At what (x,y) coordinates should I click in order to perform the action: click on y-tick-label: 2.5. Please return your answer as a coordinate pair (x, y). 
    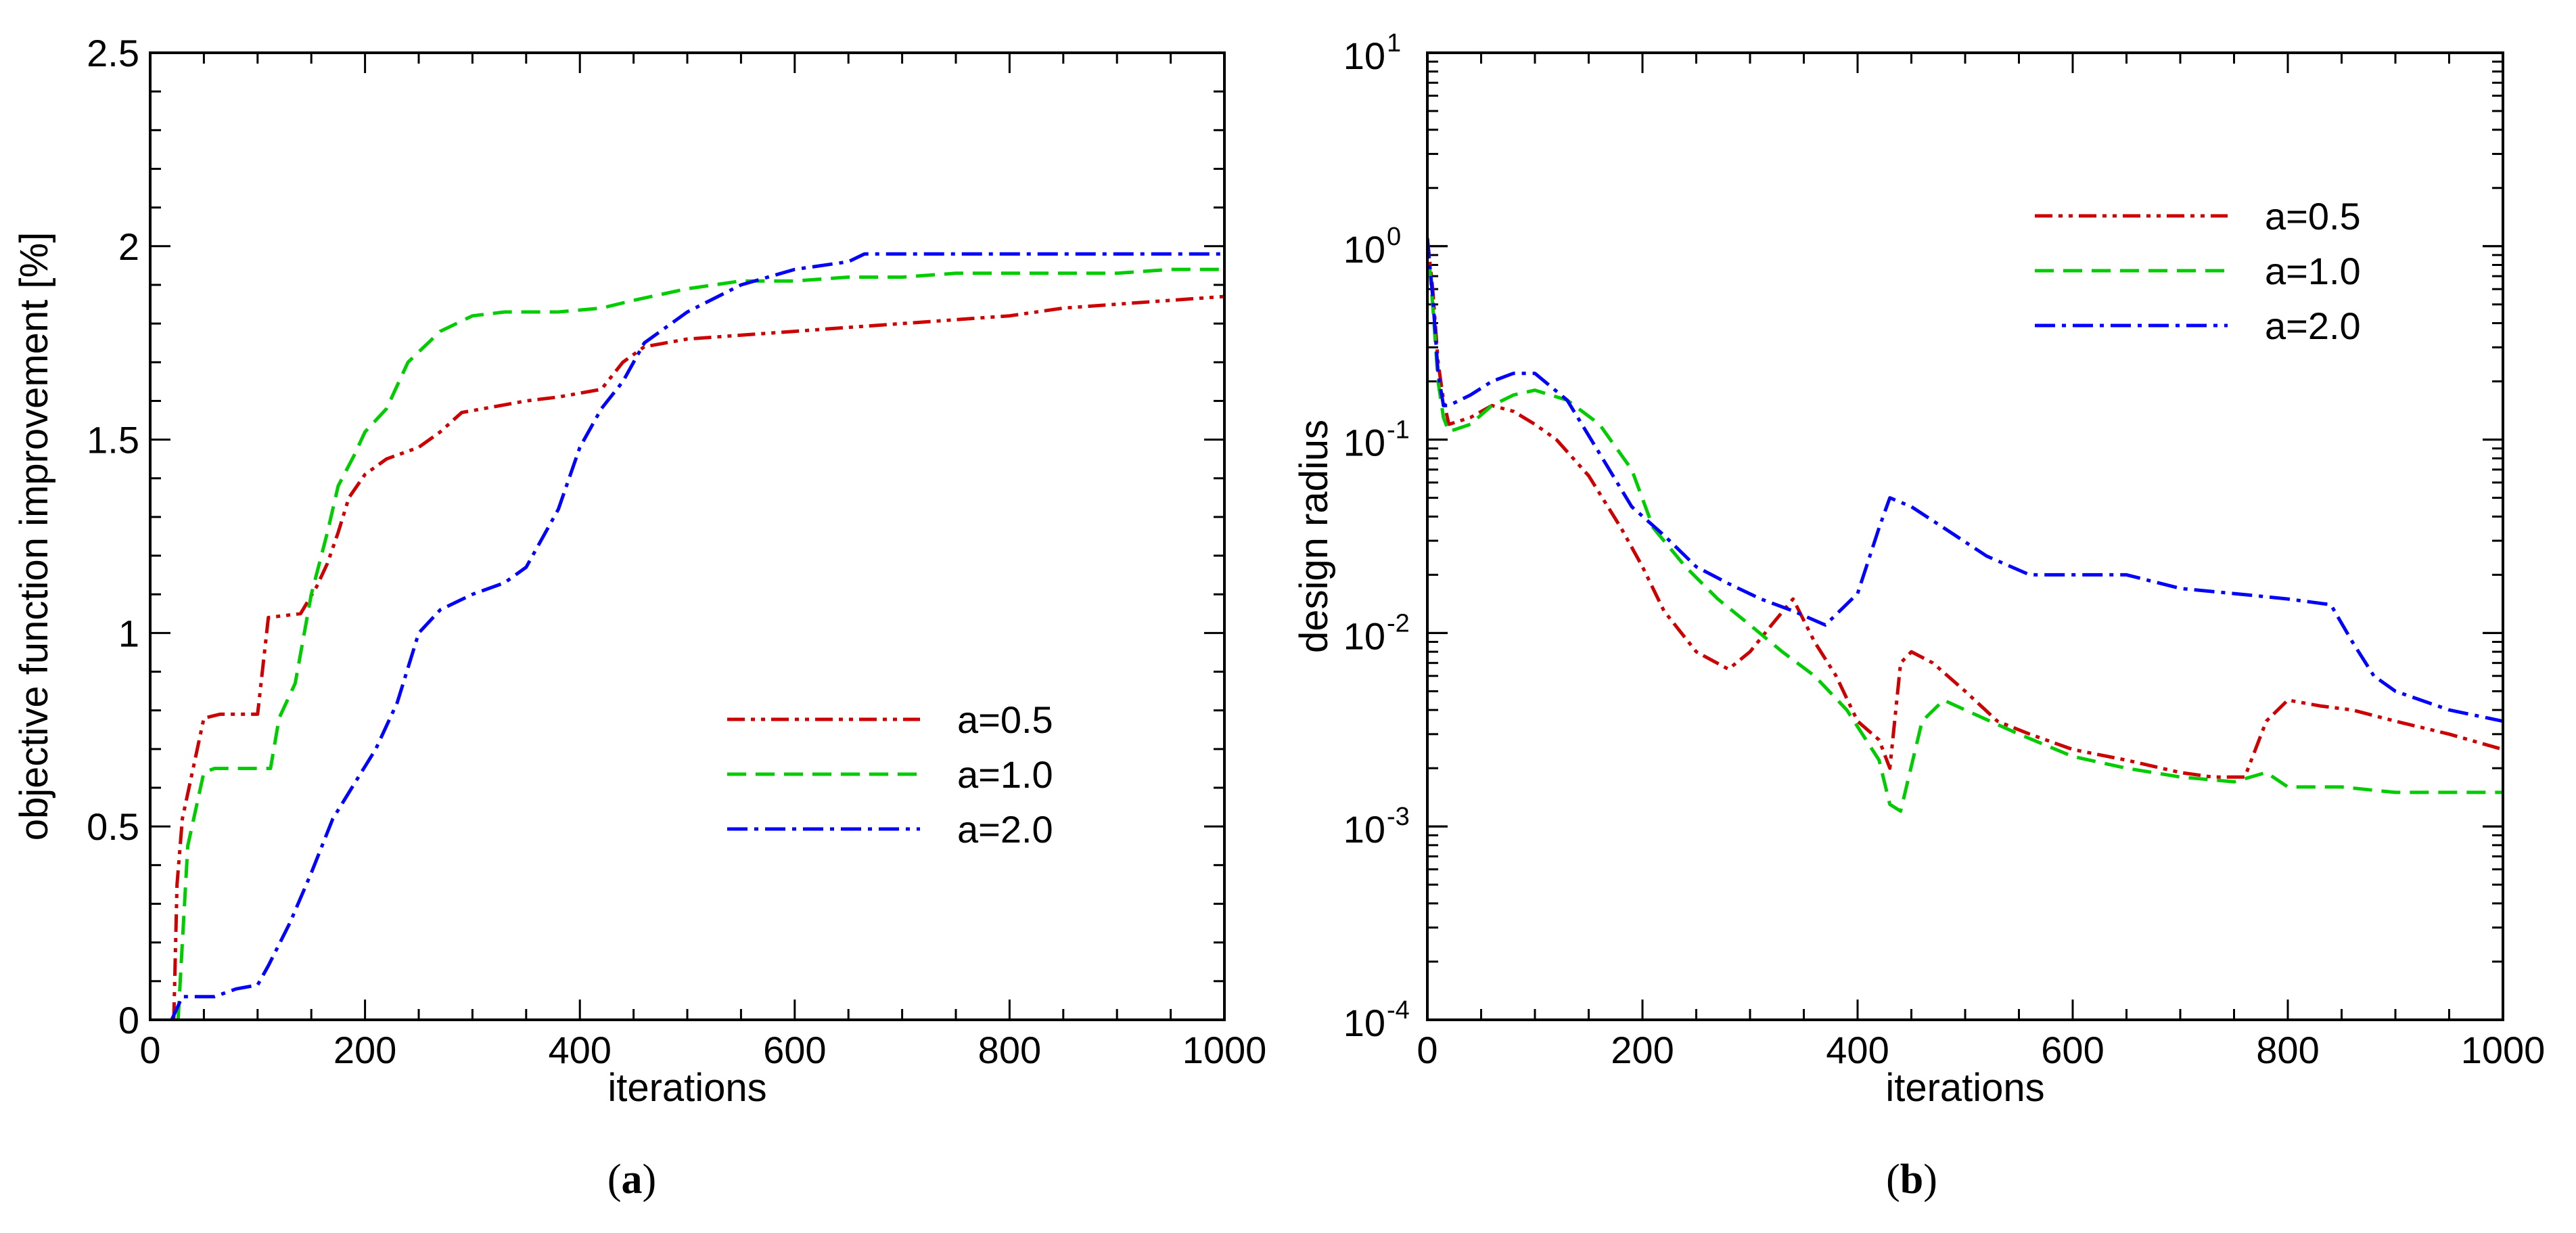
    Looking at the image, I should click on (113, 53).